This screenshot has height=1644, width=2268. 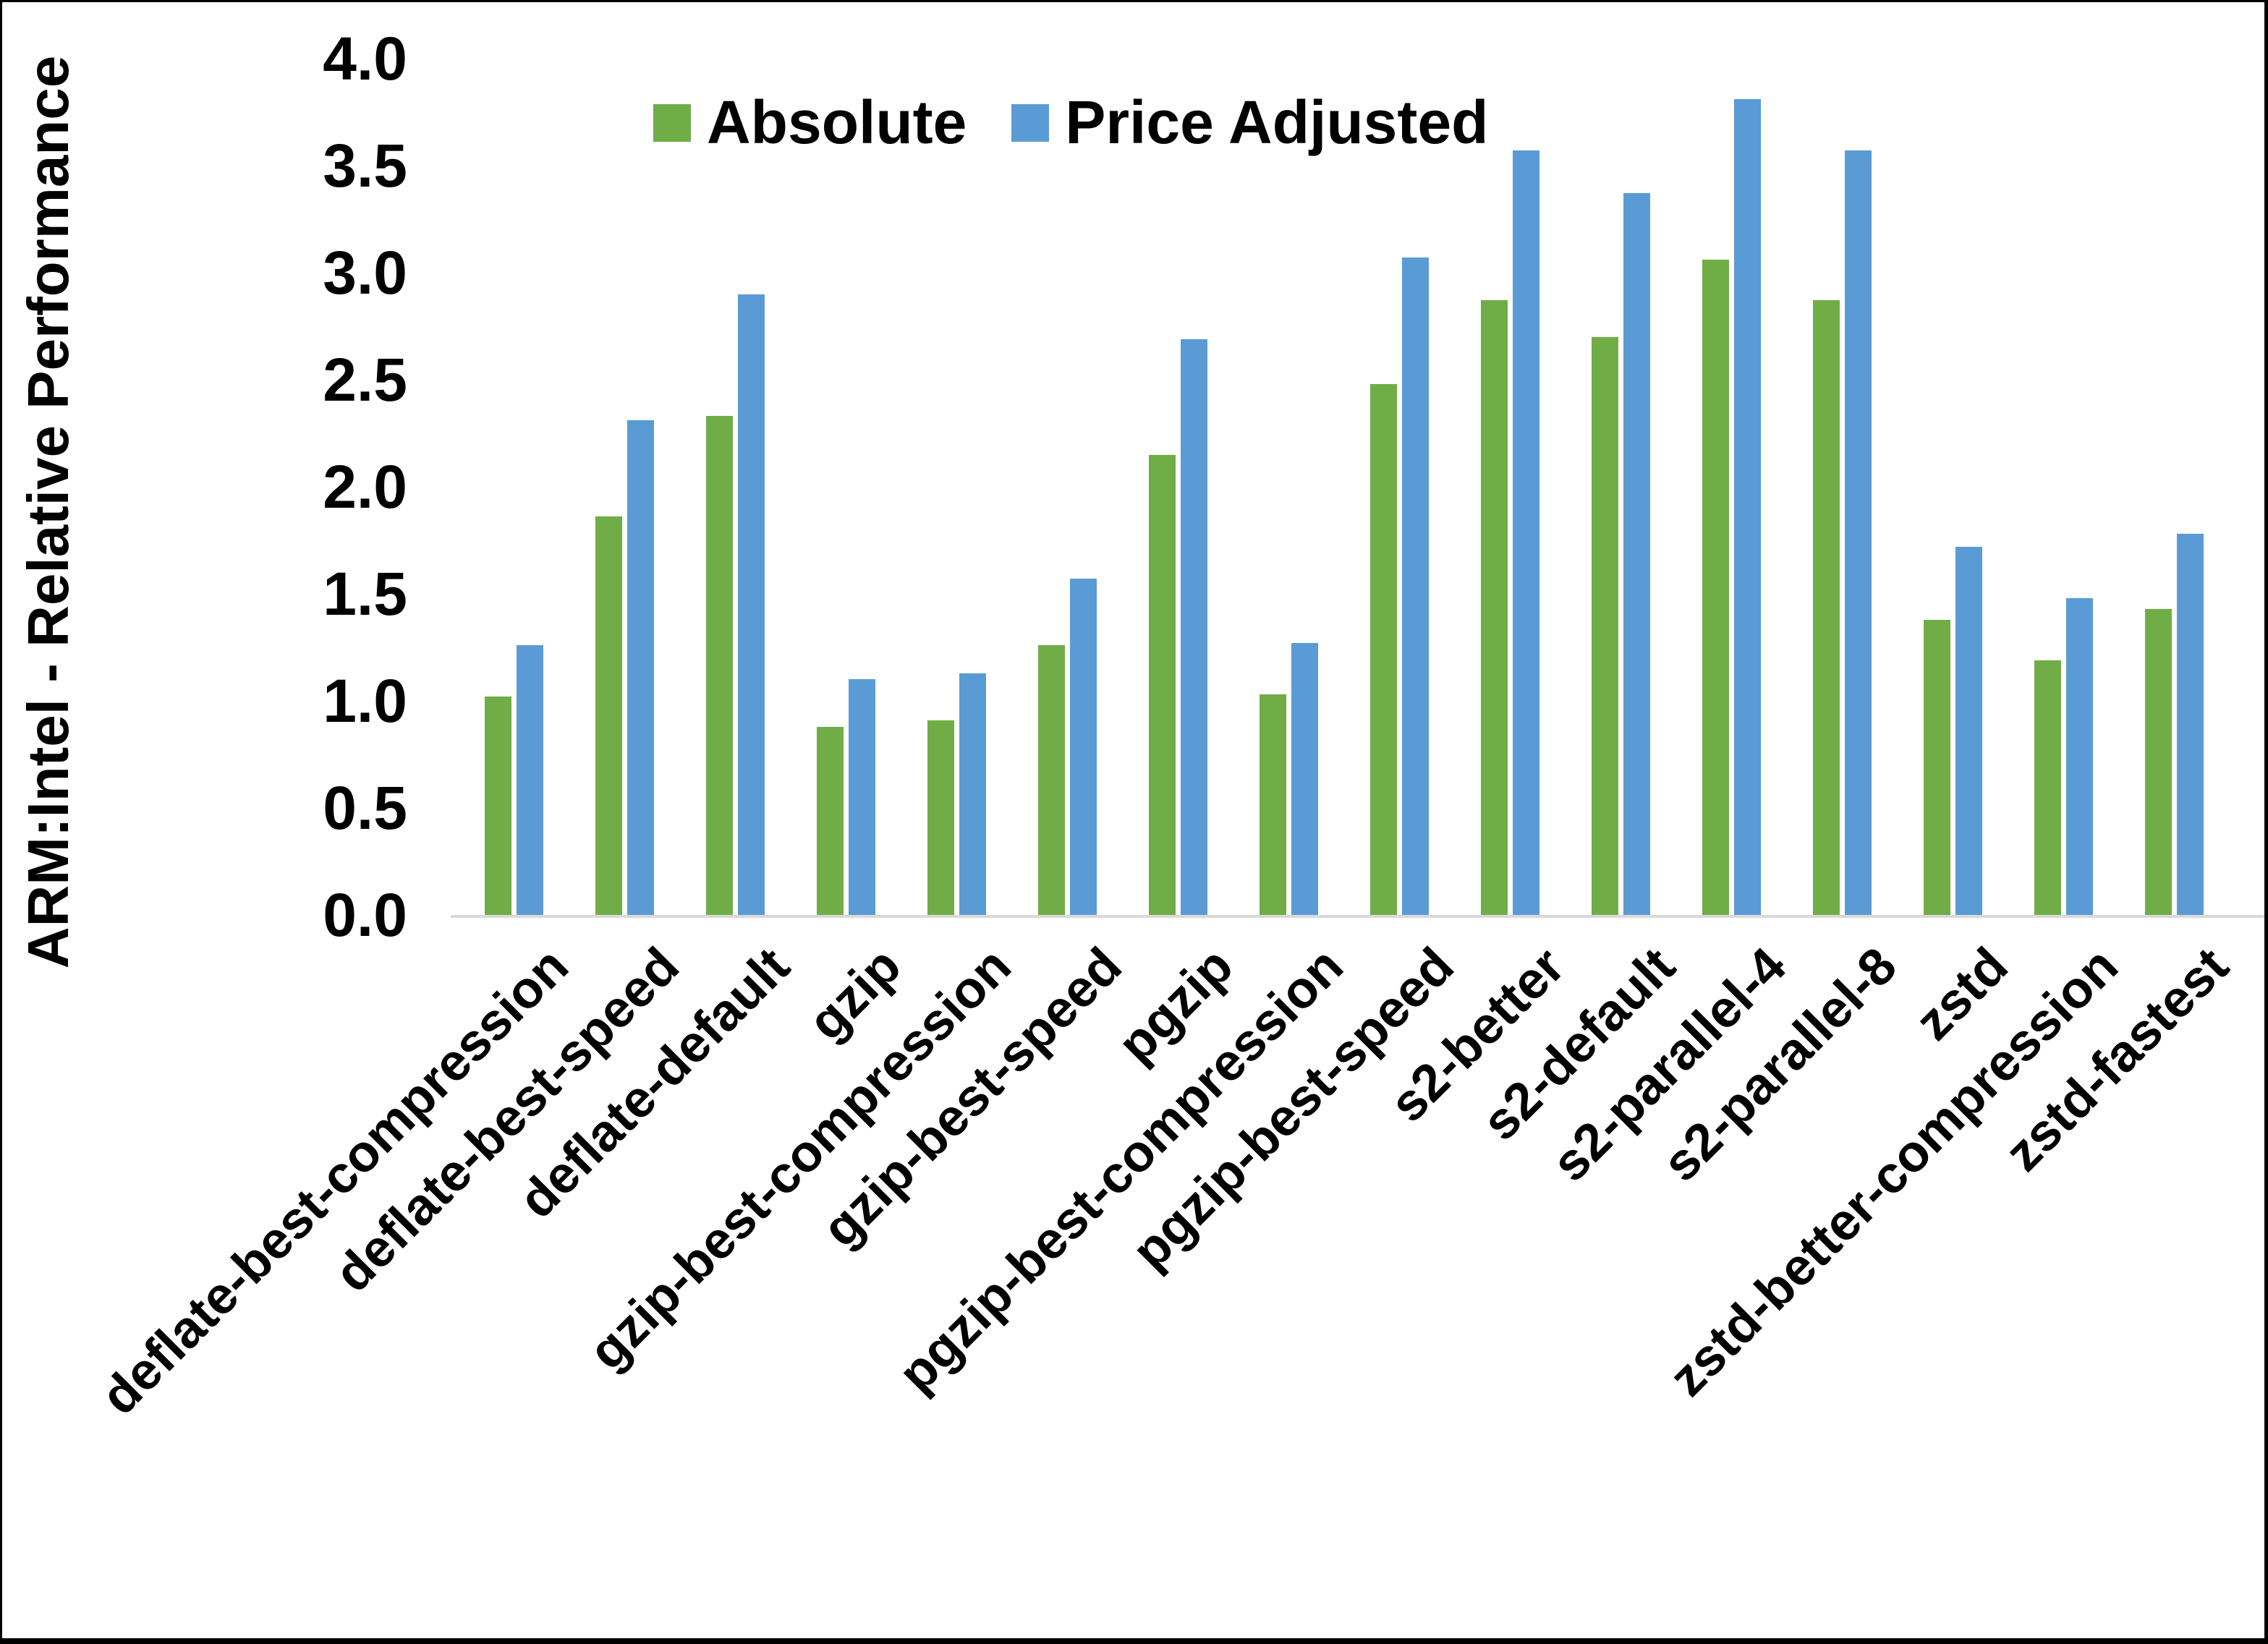 I want to click on legend-label-price-adjusted: Price Adjusted, so click(x=1277, y=122).